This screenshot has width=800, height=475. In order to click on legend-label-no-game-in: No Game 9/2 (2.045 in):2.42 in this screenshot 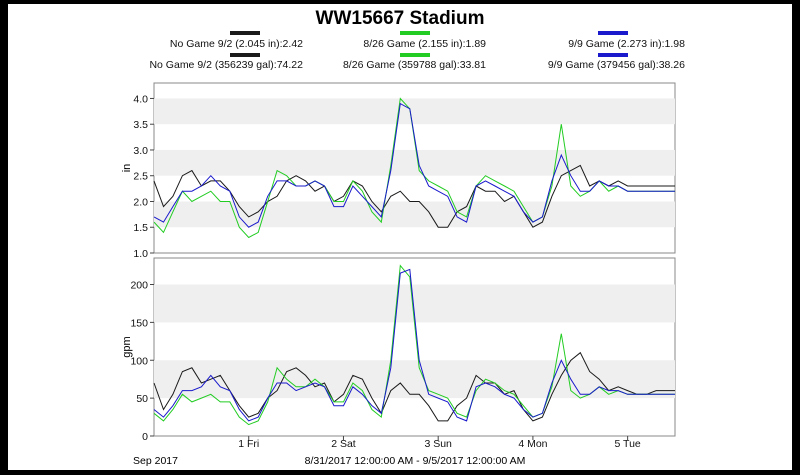, I will do `click(236, 44)`.